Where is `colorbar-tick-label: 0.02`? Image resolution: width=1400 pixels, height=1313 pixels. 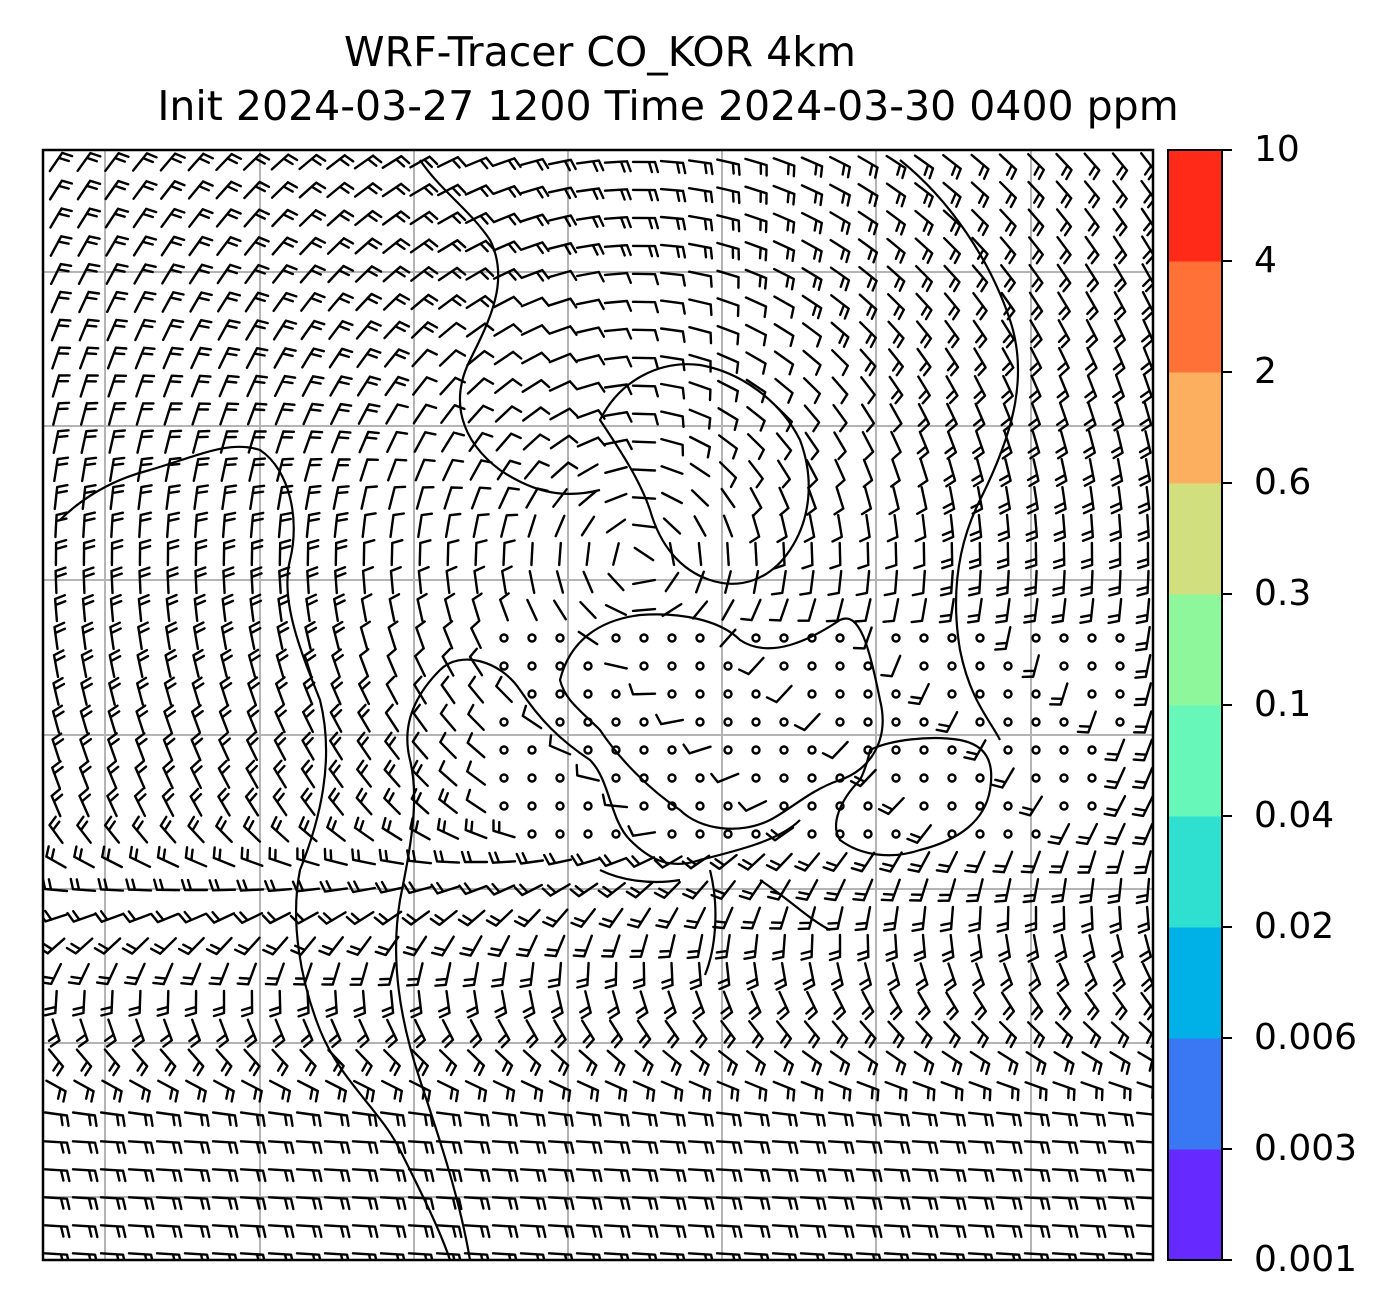 colorbar-tick-label: 0.02 is located at coordinates (1294, 926).